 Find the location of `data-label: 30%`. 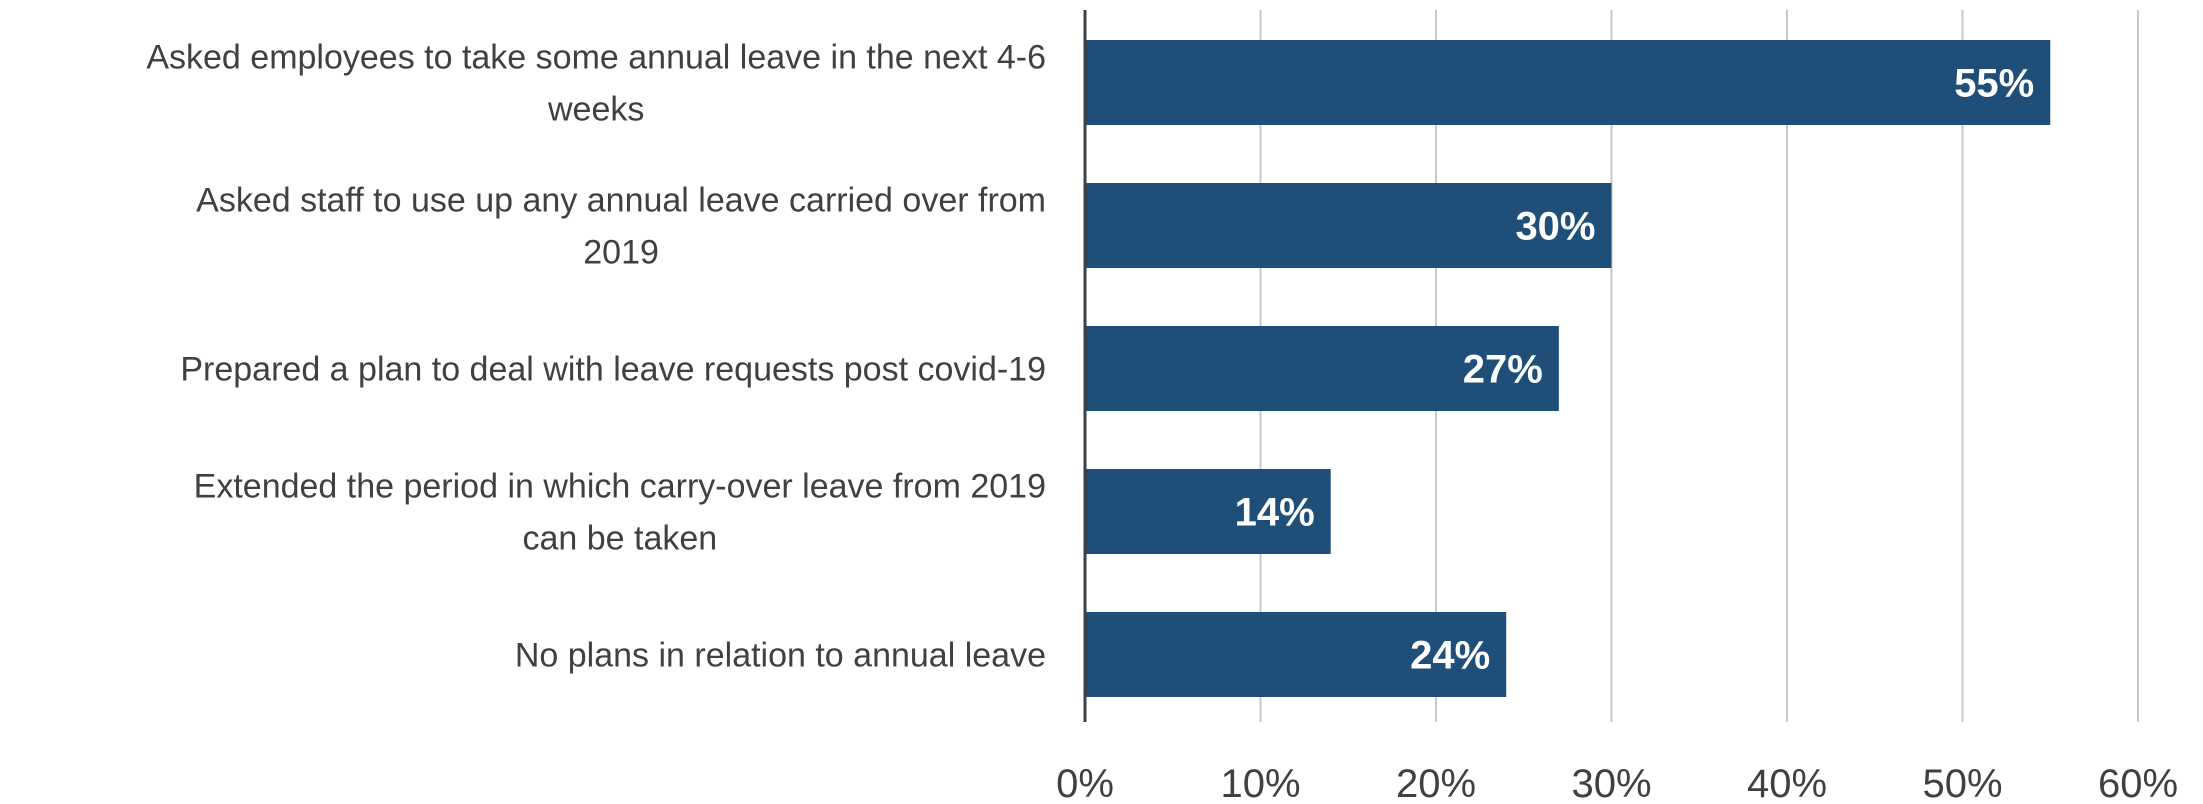

data-label: 30% is located at coordinates (1555, 227).